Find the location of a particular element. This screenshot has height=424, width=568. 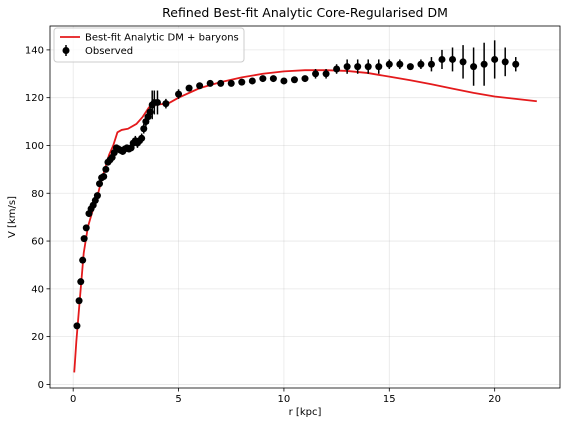

legend-model-label: Best-fit Analytic DM + baryons is located at coordinates (162, 38).